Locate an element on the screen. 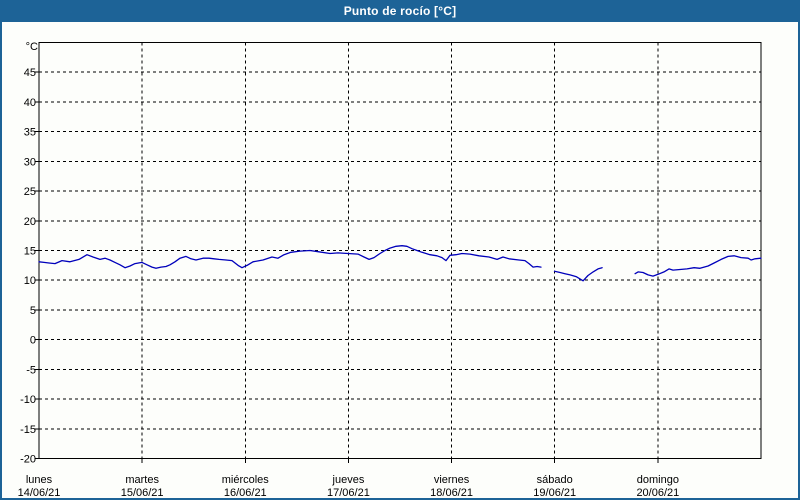  y-axis-tick-label: -15 is located at coordinates (28, 430).